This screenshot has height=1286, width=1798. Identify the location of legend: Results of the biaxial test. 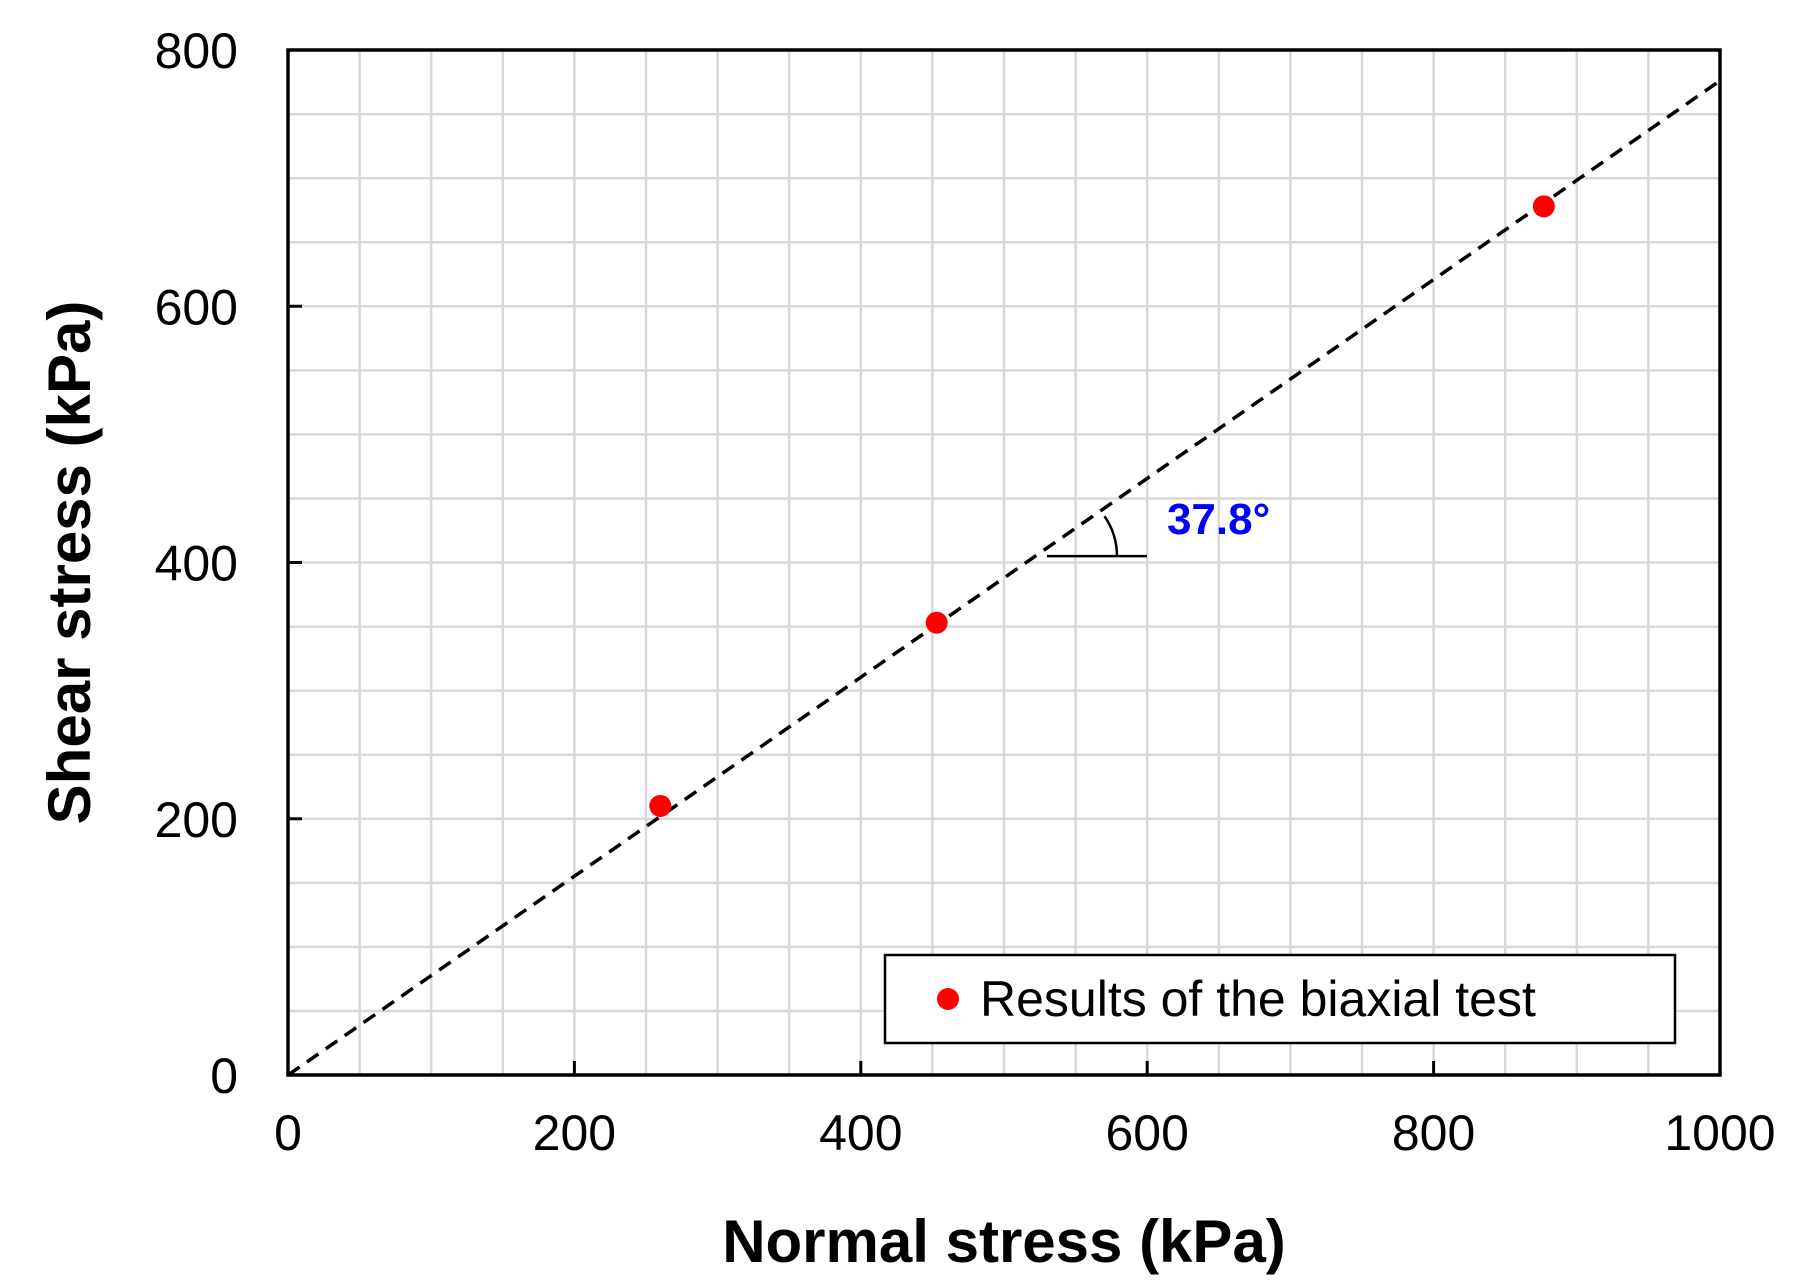
(1280, 999).